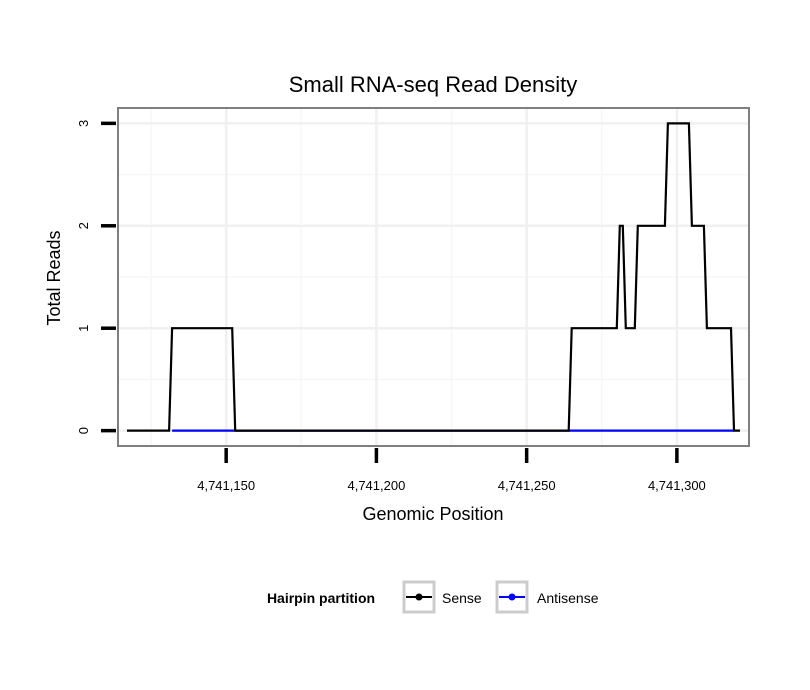 This screenshot has height=690, width=810. Describe the element at coordinates (226, 485) in the screenshot. I see `x-tick-label: 4,741,150` at that location.